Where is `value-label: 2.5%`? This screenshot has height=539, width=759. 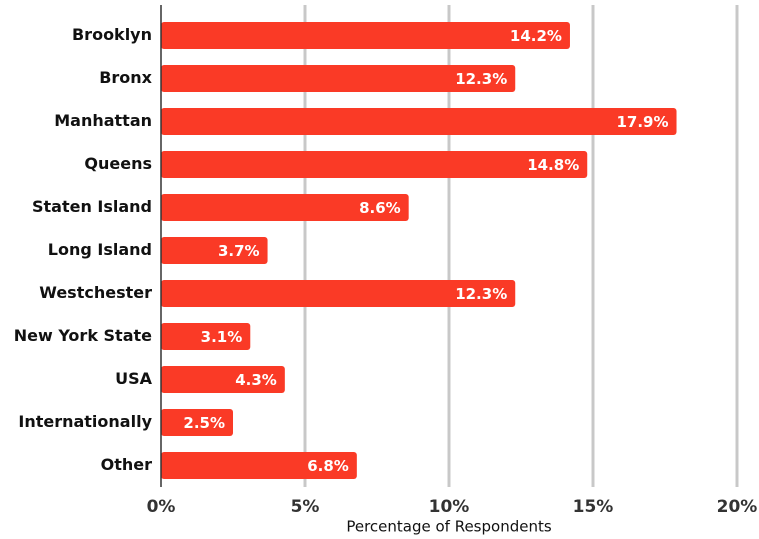
value-label: 2.5% is located at coordinates (204, 423).